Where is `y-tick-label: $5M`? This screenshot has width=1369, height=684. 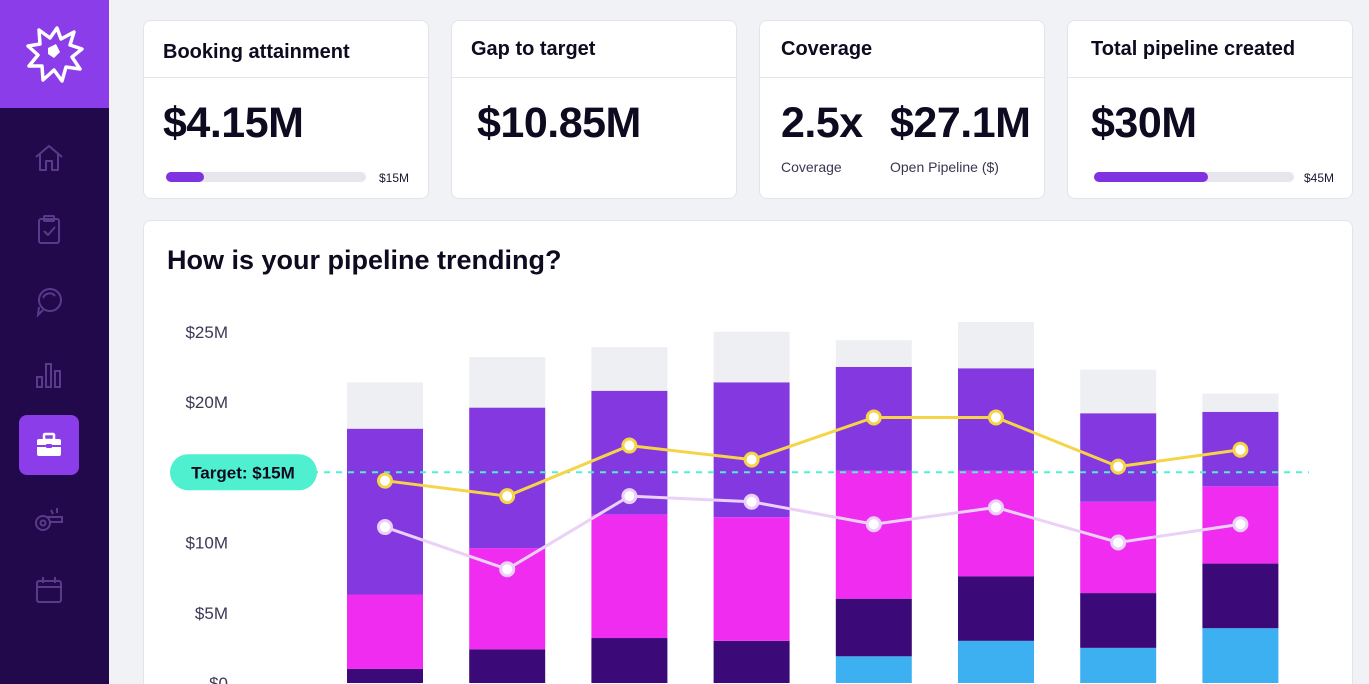 y-tick-label: $5M is located at coordinates (211, 613).